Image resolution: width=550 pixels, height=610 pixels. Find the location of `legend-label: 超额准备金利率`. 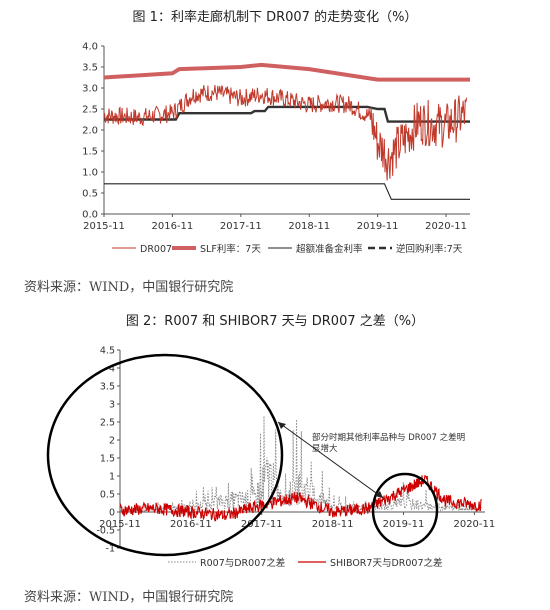

legend-label: 超额准备金利率 is located at coordinates (329, 249).